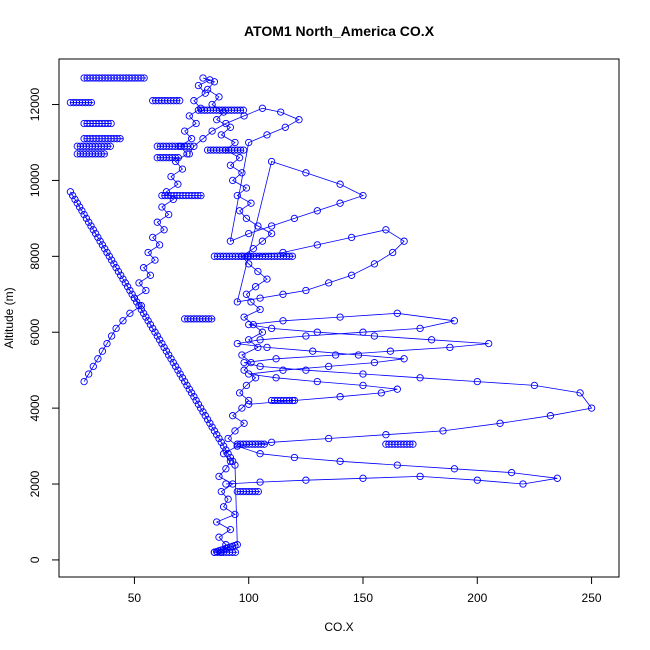  Describe the element at coordinates (135, 598) in the screenshot. I see `x-tick-label: 50` at that location.